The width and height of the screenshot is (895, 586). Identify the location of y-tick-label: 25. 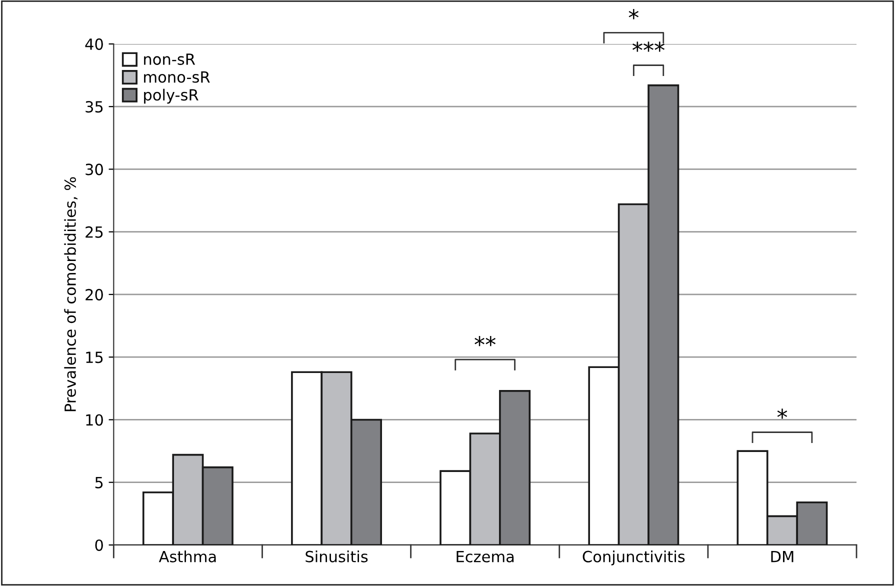
(94, 232).